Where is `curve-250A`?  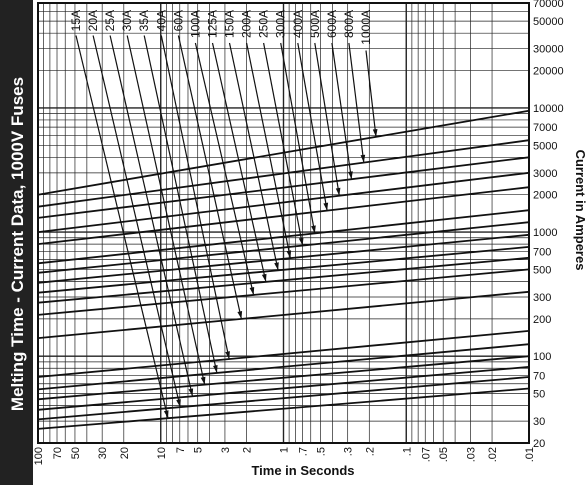
curve-250A is located at coordinates (283, 247).